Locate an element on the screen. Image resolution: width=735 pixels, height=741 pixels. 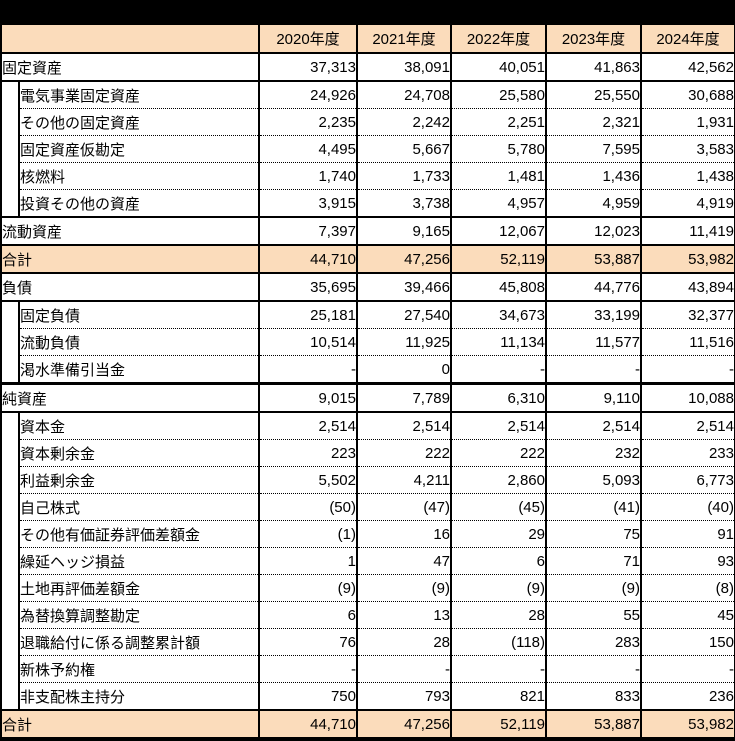
value-cell: 47,256 is located at coordinates (403, 258).